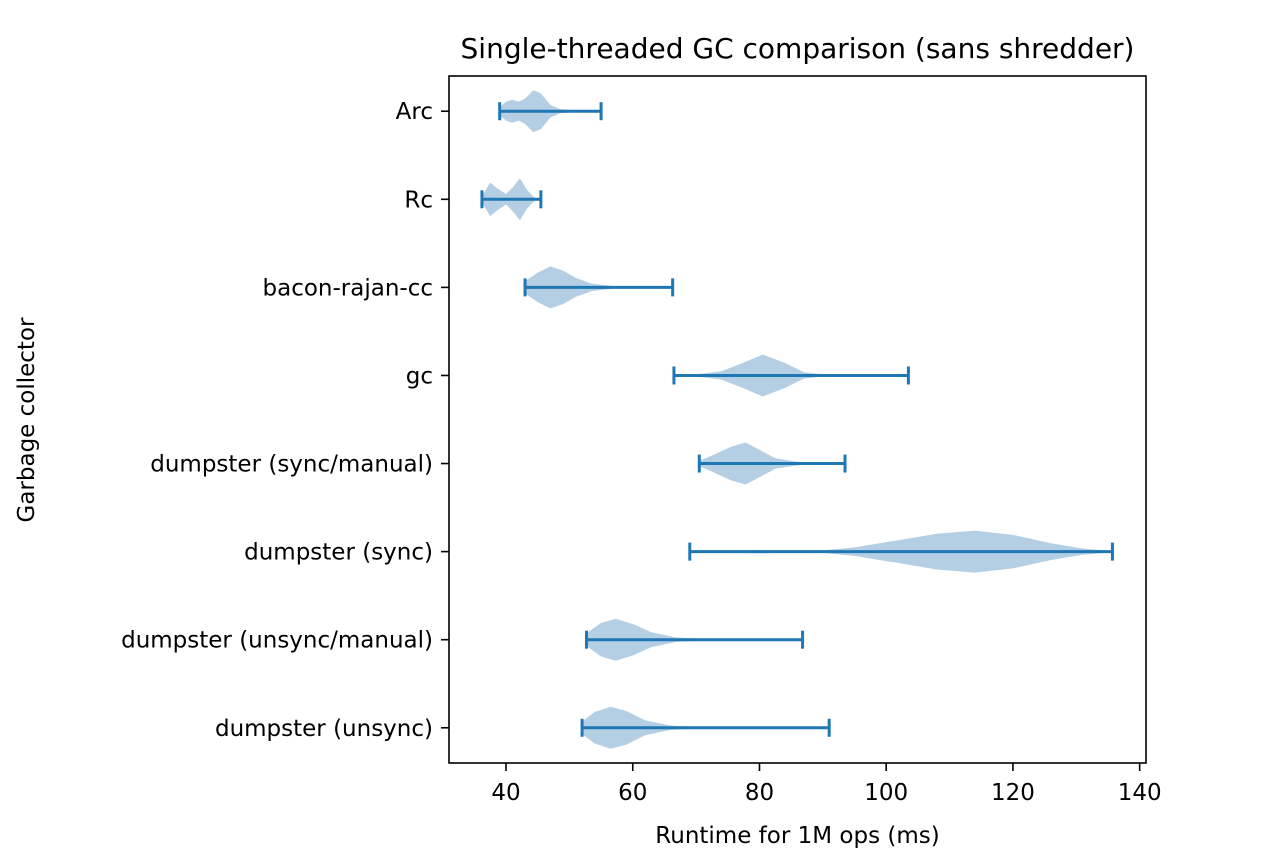 This screenshot has width=1267, height=860. I want to click on x-axis-title: Runtime for 1M ops (ms), so click(797, 836).